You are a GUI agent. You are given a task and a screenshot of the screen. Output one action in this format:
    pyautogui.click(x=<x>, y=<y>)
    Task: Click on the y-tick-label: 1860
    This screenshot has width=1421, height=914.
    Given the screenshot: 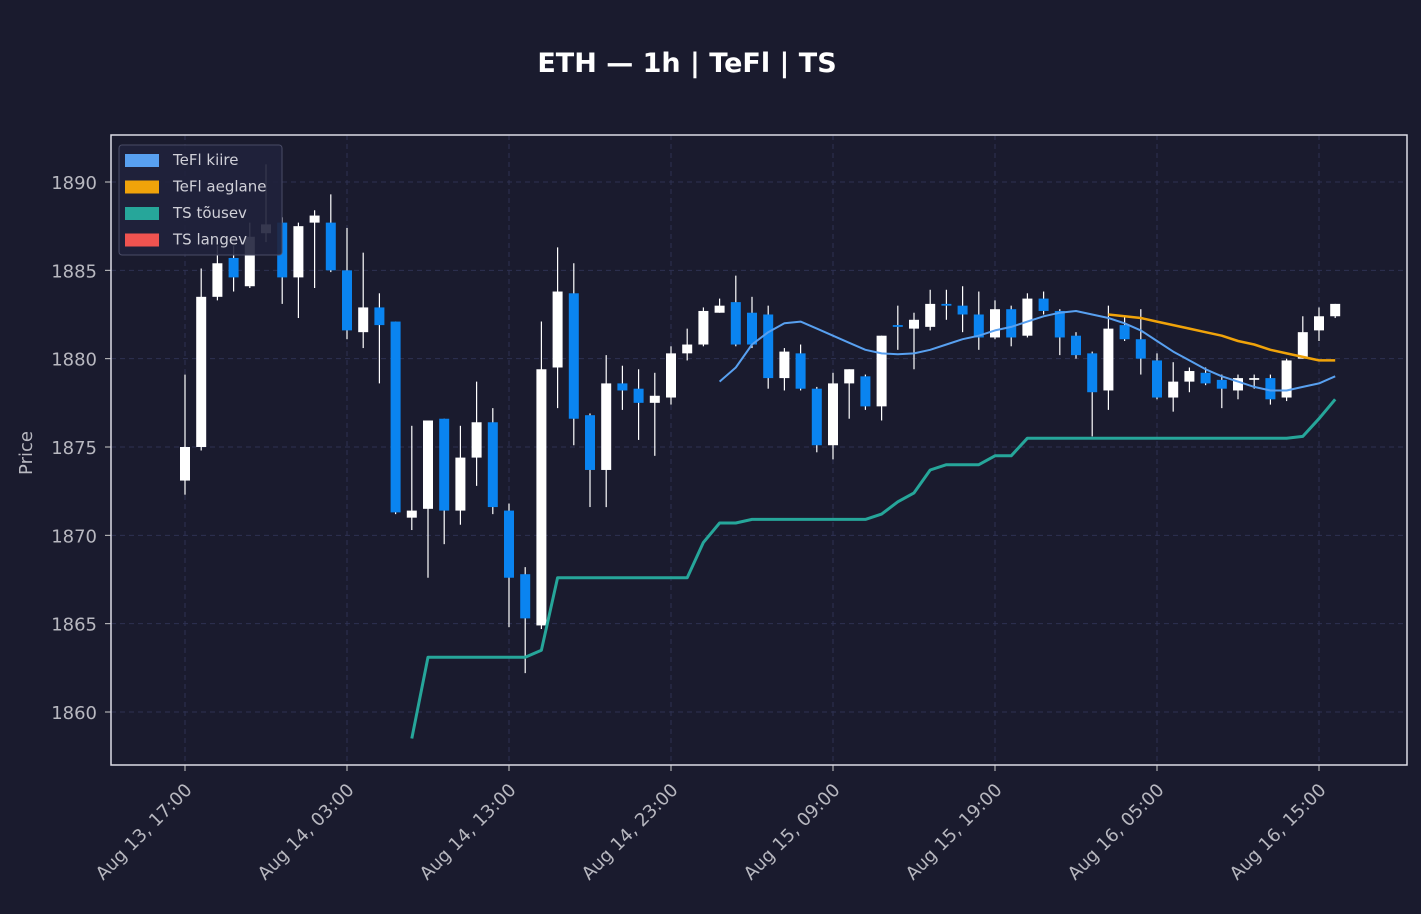 What is the action you would take?
    pyautogui.click(x=74, y=713)
    